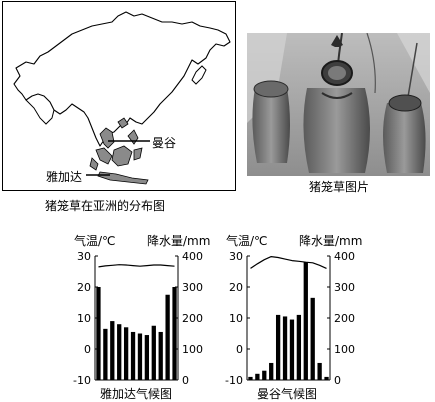 The width and height of the screenshot is (435, 402). What do you see at coordinates (338, 104) in the screenshot?
I see `pitcher-plant-photo` at bounding box center [338, 104].